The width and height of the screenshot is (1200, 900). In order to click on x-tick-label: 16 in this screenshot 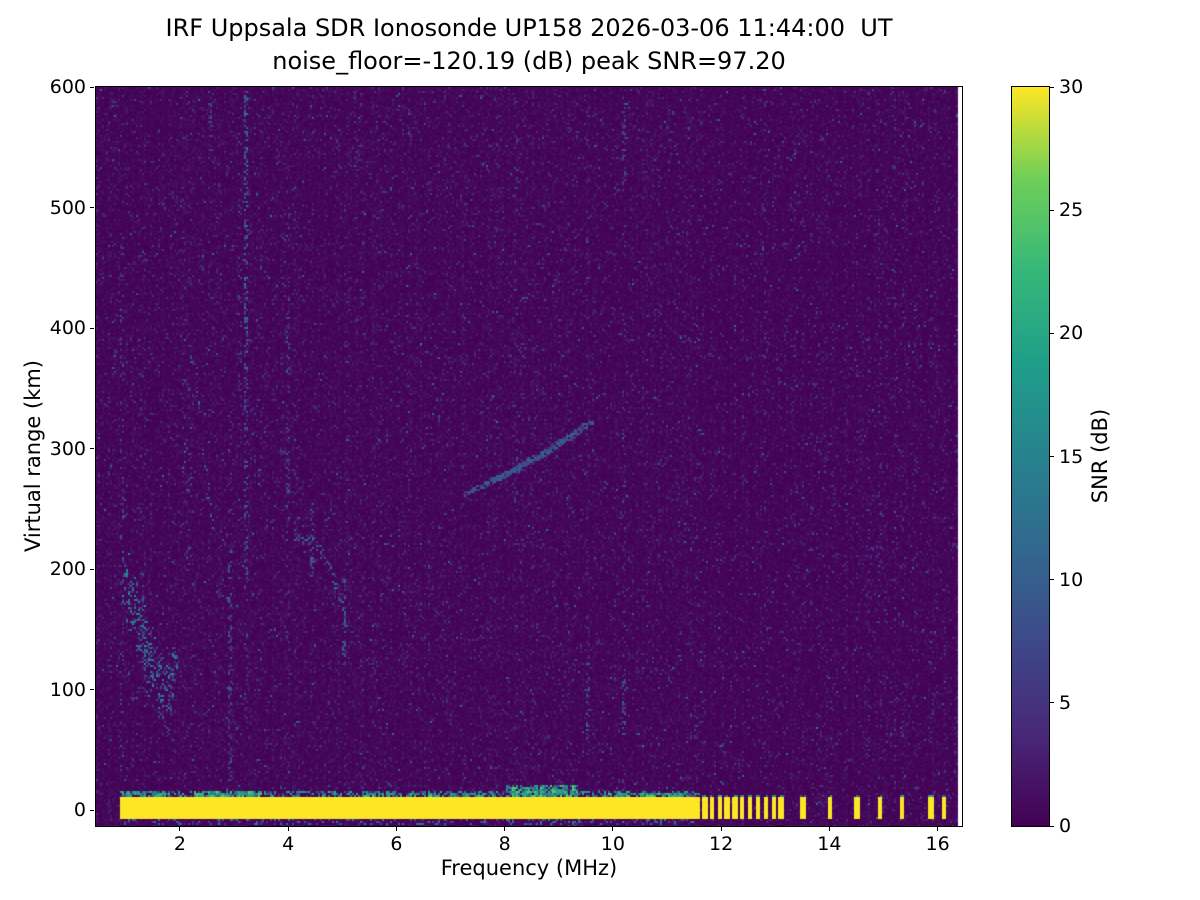, I will do `click(937, 844)`.